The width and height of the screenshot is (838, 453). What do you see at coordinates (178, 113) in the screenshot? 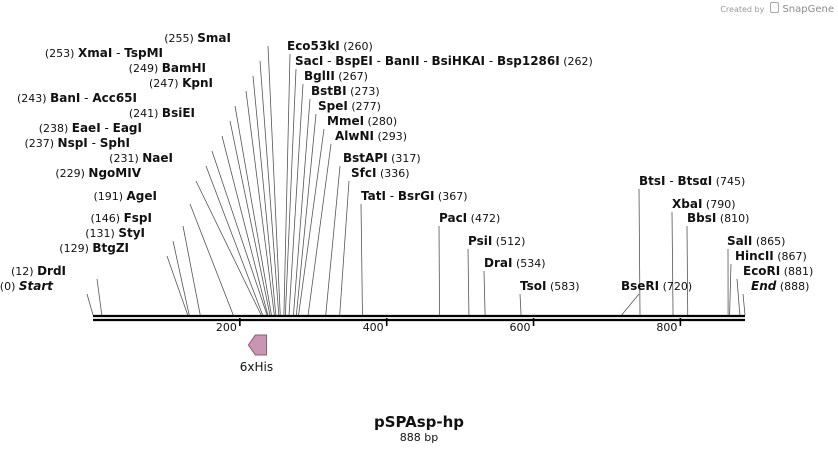
I see `enzyme-name: BsiEI` at bounding box center [178, 113].